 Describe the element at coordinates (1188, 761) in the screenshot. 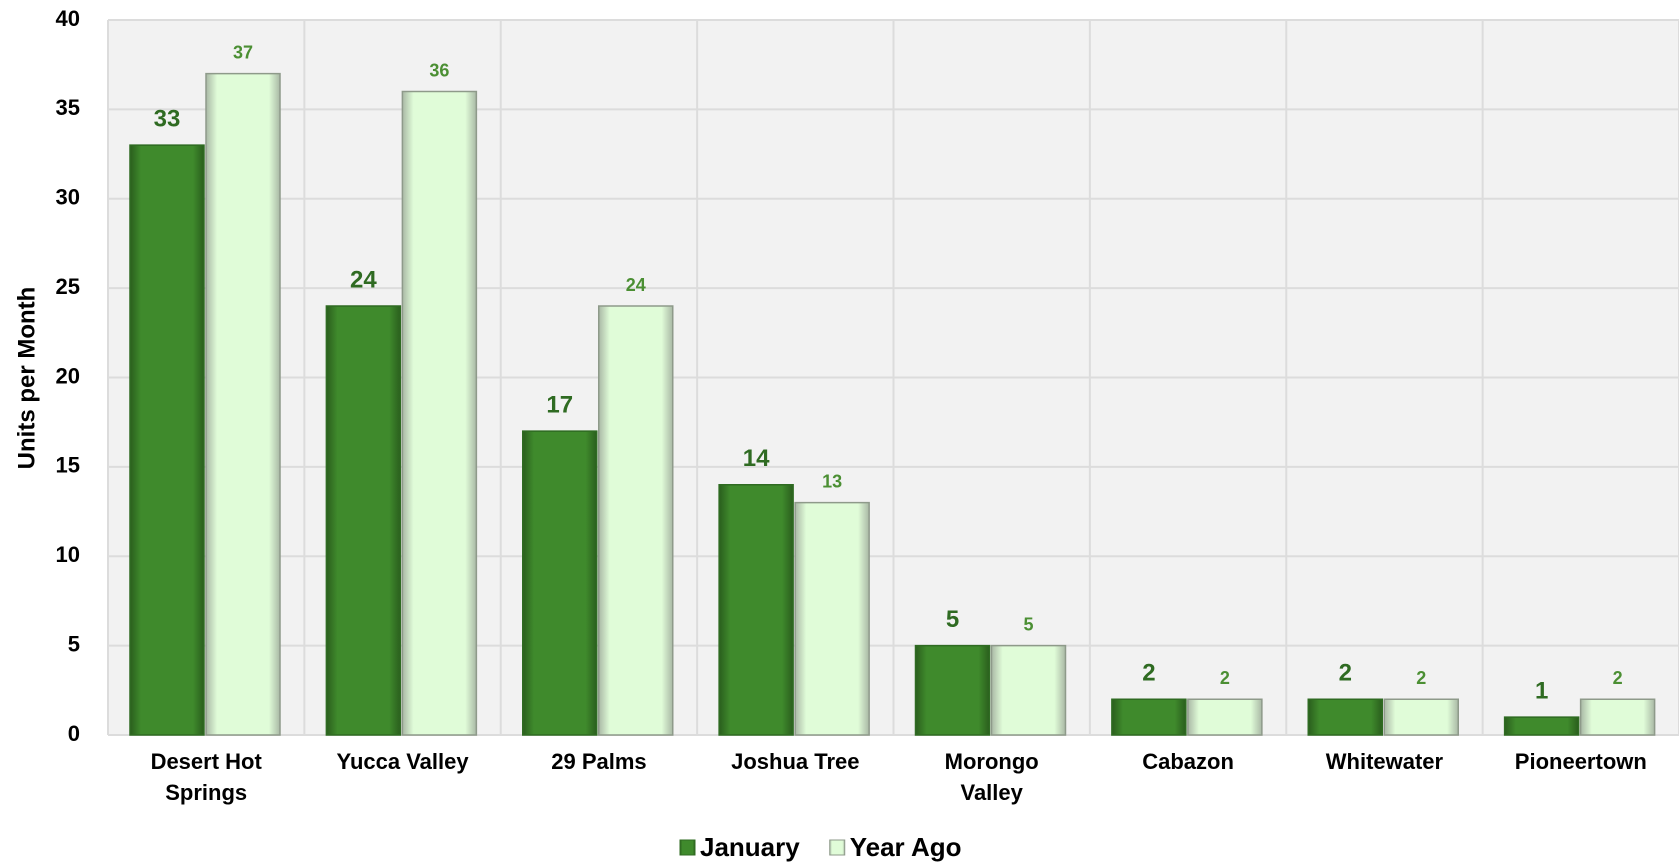

I see `x-tick-label: Cabazon` at that location.